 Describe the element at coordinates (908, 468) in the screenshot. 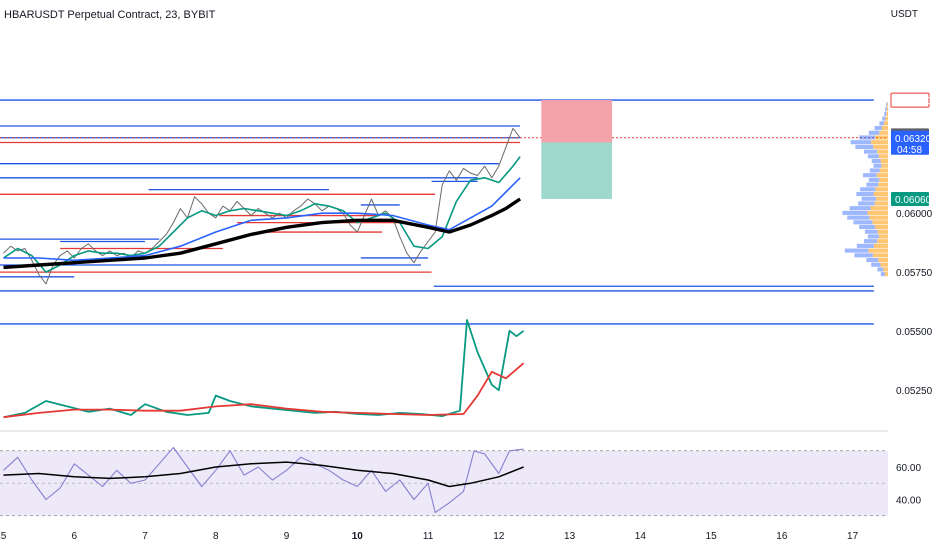

I see `rsi-tick-label: 60.00` at that location.